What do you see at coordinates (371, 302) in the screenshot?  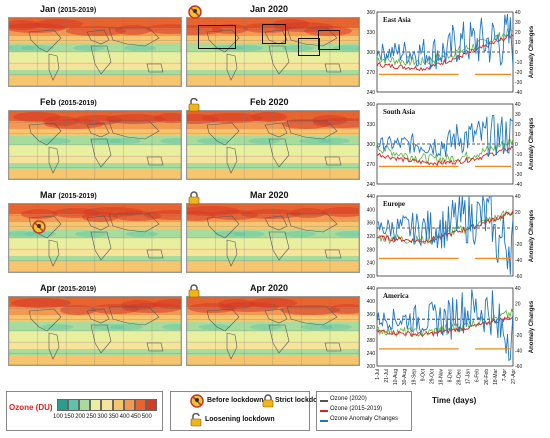 I see `y-tick-label: 400` at bounding box center [371, 302].